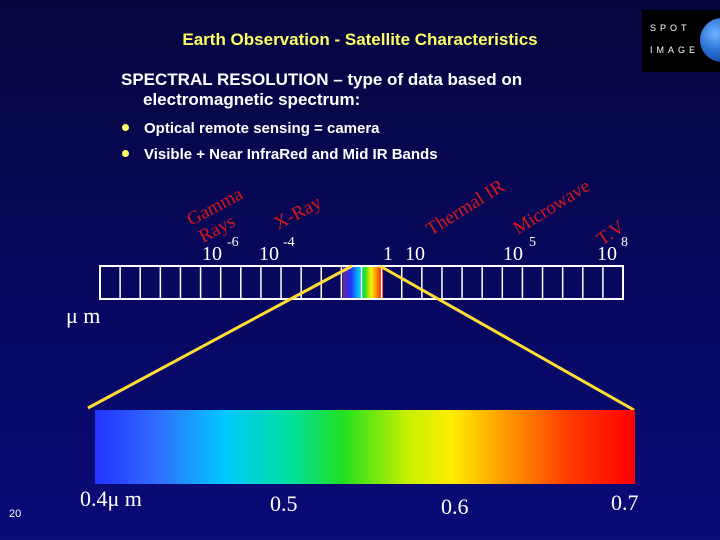 This screenshot has height=540, width=720. I want to click on label-x-ray: X-Ray, so click(297, 213).